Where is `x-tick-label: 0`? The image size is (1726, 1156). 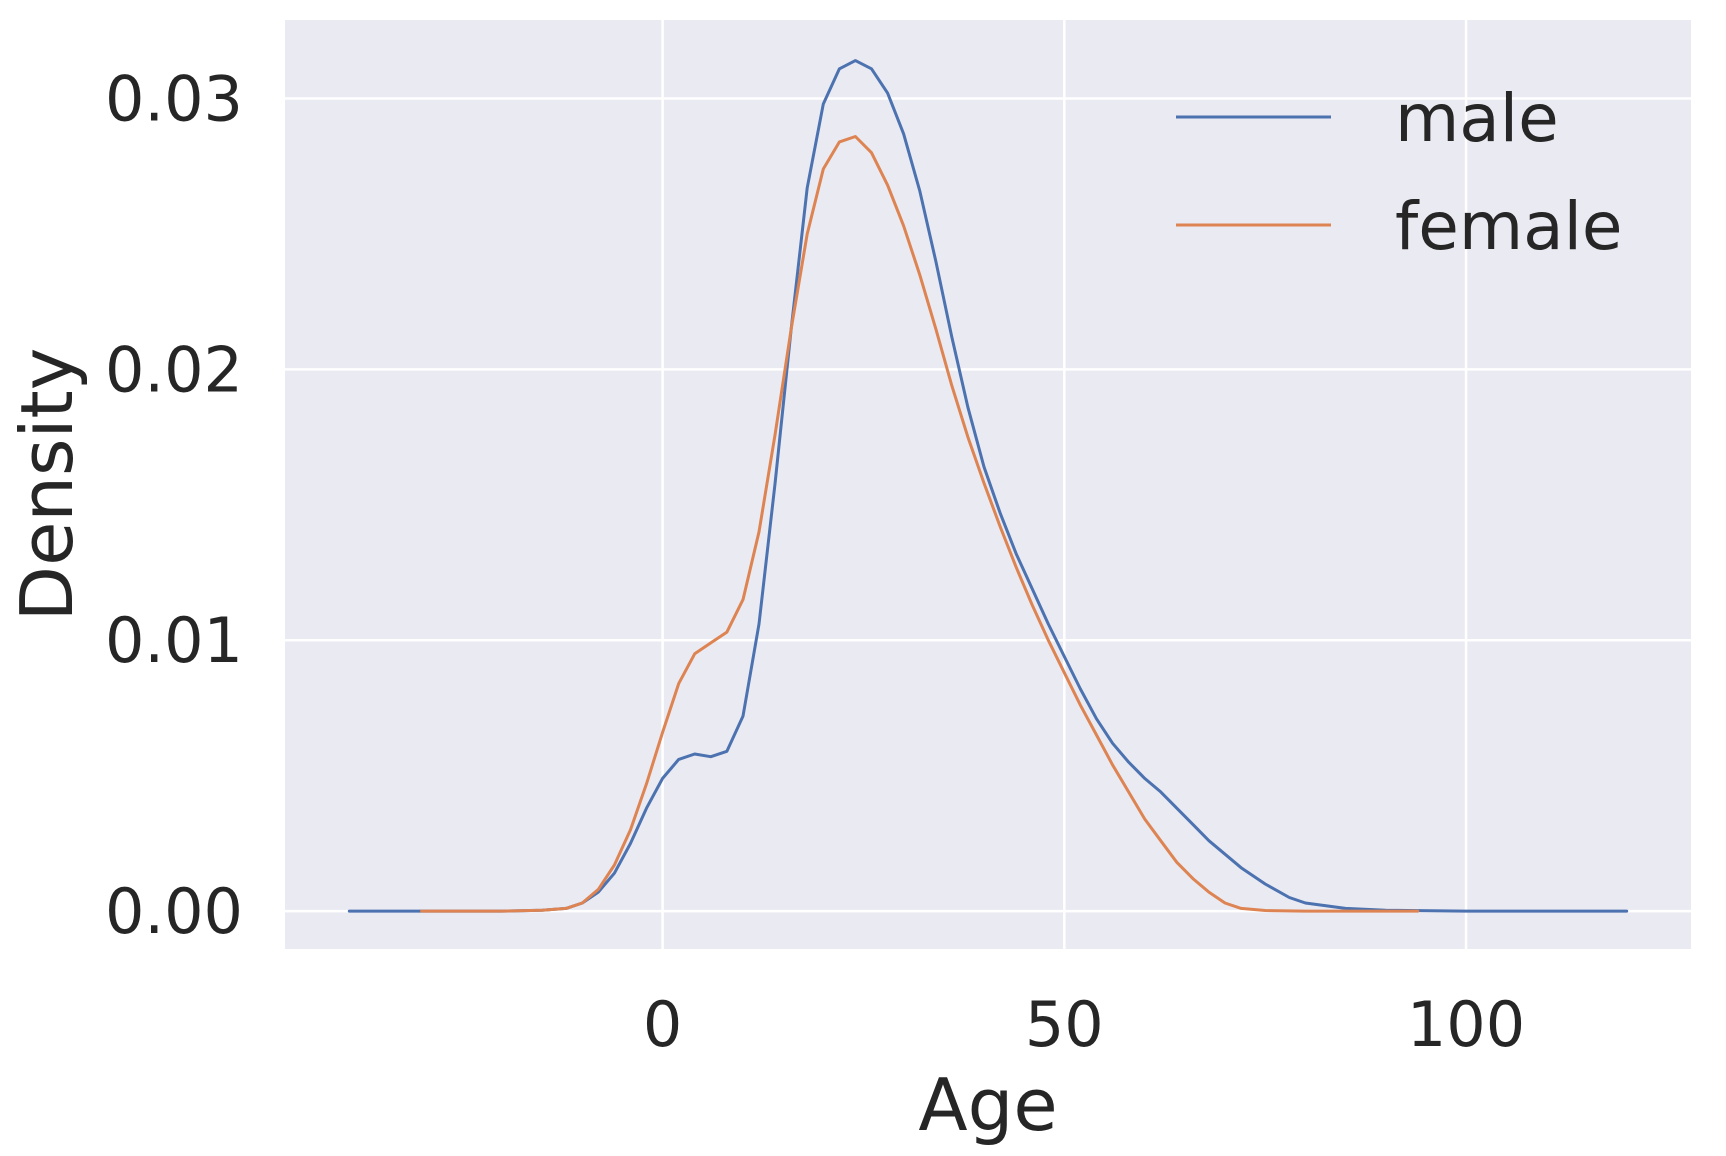
x-tick-label: 0 is located at coordinates (662, 1024).